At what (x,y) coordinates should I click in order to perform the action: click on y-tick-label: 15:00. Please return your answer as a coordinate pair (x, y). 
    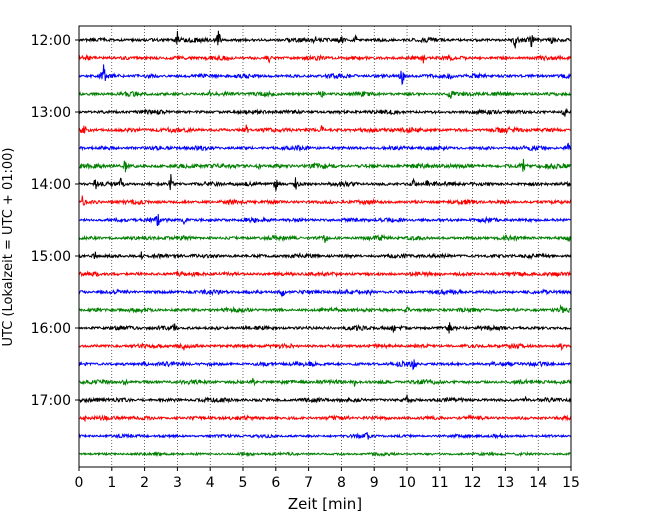
    Looking at the image, I should click on (51, 257).